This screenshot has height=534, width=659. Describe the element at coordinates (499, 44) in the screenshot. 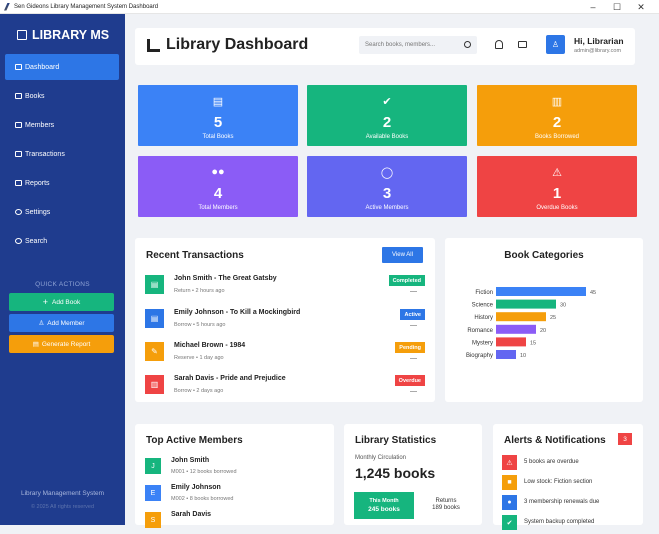

I see `bell-icon` at that location.